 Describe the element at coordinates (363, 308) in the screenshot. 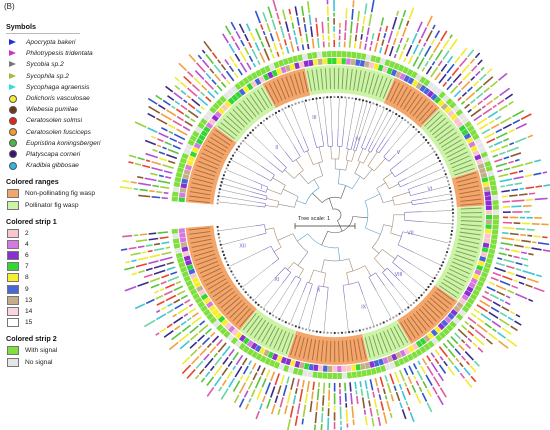

I see `clade-label: IX` at that location.